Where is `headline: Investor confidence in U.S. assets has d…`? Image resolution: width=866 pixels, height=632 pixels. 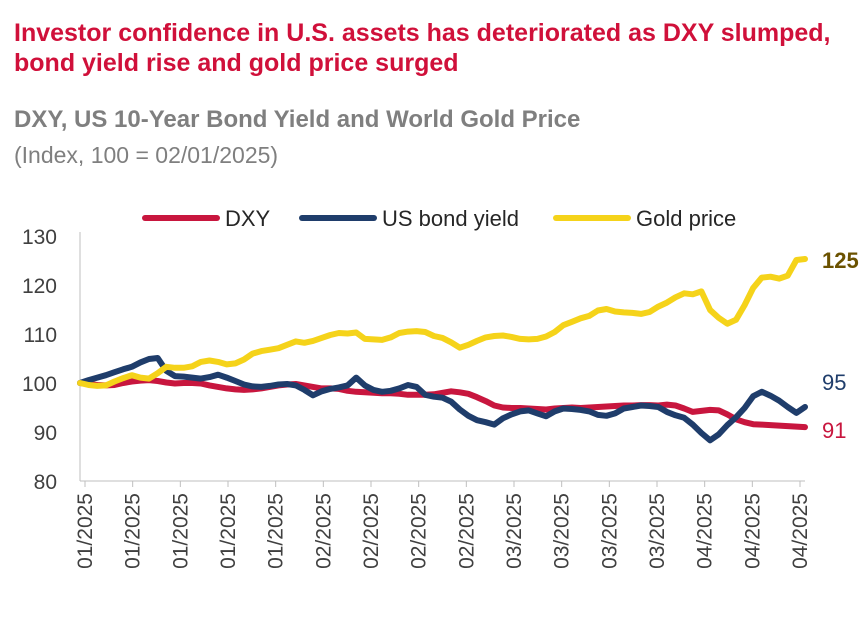 headline: Investor confidence in U.S. assets has d… is located at coordinates (422, 48).